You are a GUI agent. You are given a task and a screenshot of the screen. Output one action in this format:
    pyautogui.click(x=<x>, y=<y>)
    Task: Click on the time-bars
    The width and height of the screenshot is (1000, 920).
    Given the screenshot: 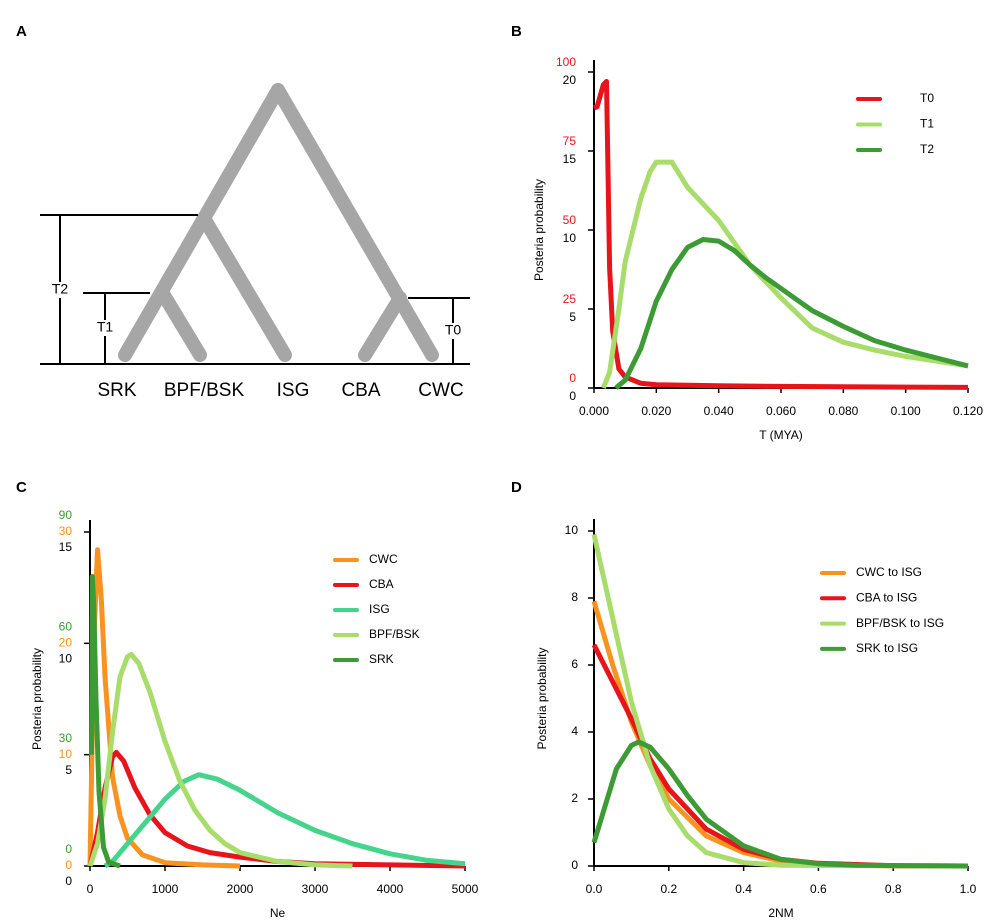 What is the action you would take?
    pyautogui.click(x=255, y=289)
    